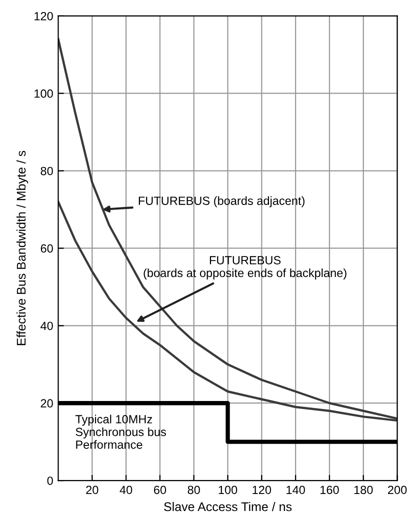  Describe the element at coordinates (22, 248) in the screenshot. I see `y-axis-title: Effective Bus Bandwidth / Mbyte / s` at that location.